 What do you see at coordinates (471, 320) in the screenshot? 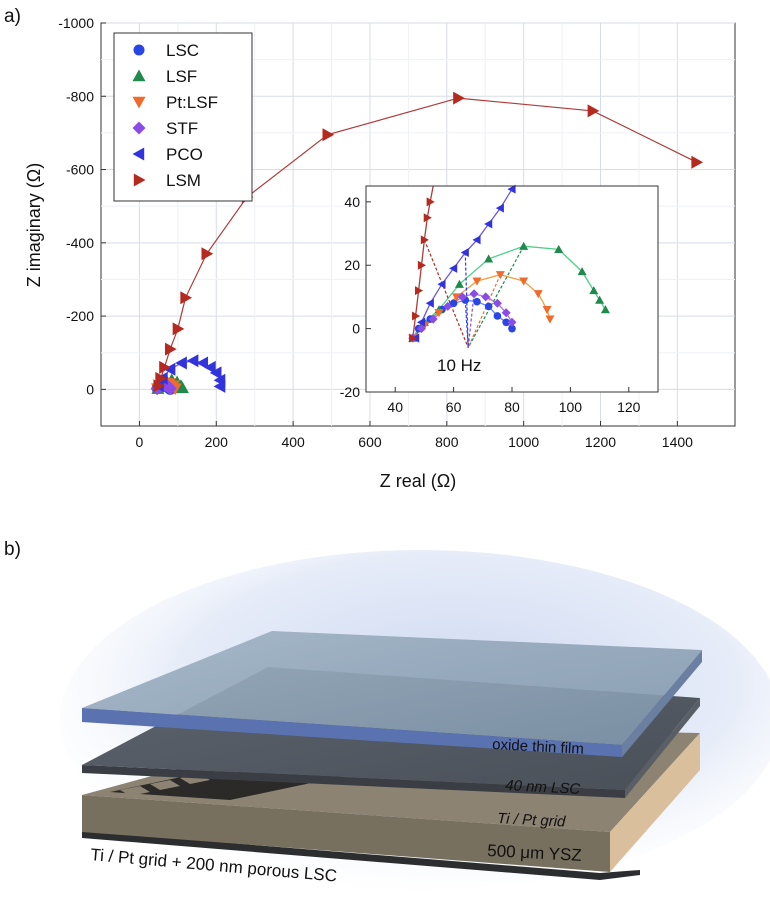
I see `inset-10hz-line-stf` at bounding box center [471, 320].